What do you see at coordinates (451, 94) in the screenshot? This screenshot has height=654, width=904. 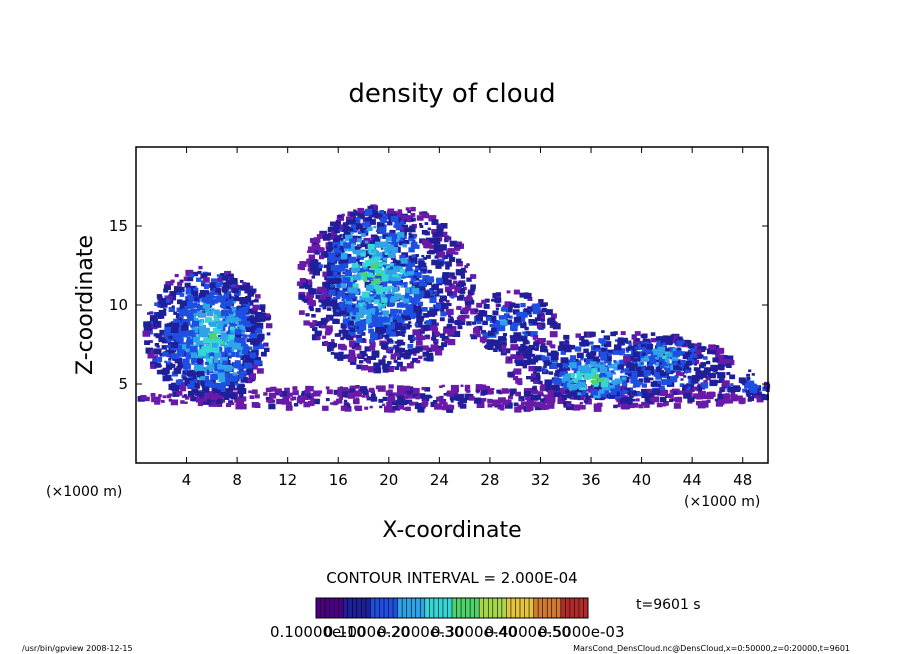 I see `chart-title: density of cloud` at bounding box center [451, 94].